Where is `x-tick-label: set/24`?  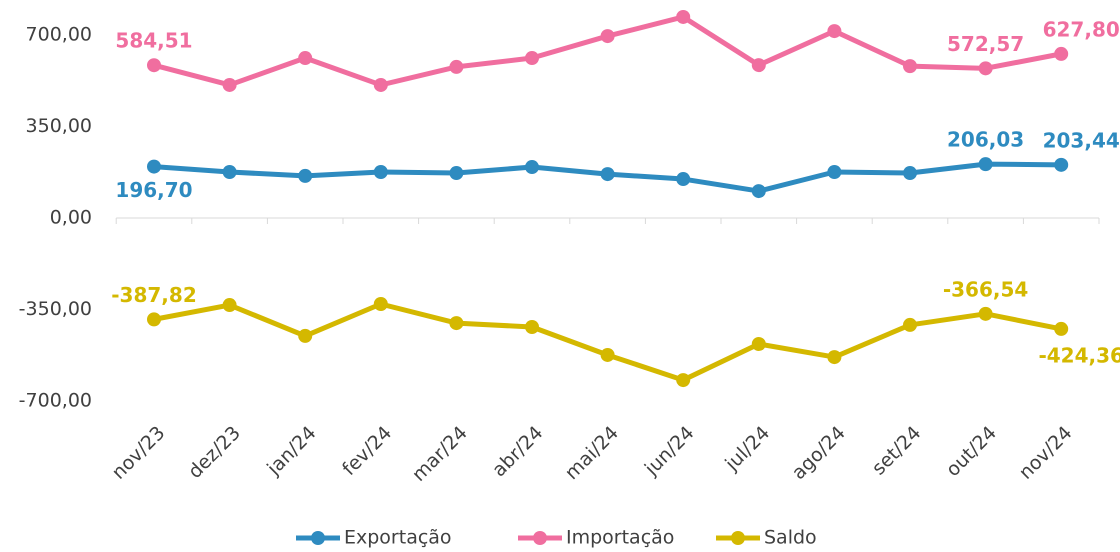 x-tick-label: set/24 is located at coordinates (897, 451).